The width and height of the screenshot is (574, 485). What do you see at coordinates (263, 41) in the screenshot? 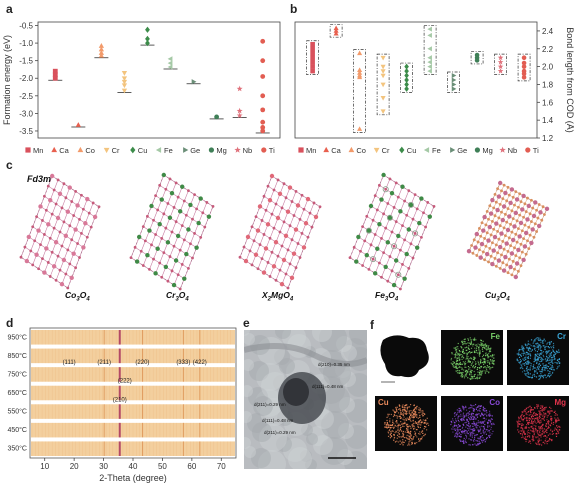
I see `data-point-ti` at bounding box center [263, 41].